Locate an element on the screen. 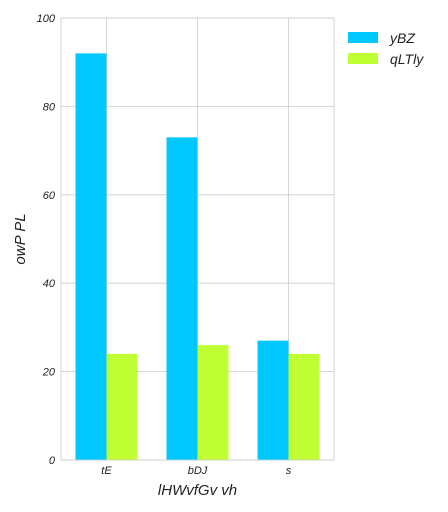 The height and width of the screenshot is (512, 448). y-tick-label: 80 is located at coordinates (49, 107).